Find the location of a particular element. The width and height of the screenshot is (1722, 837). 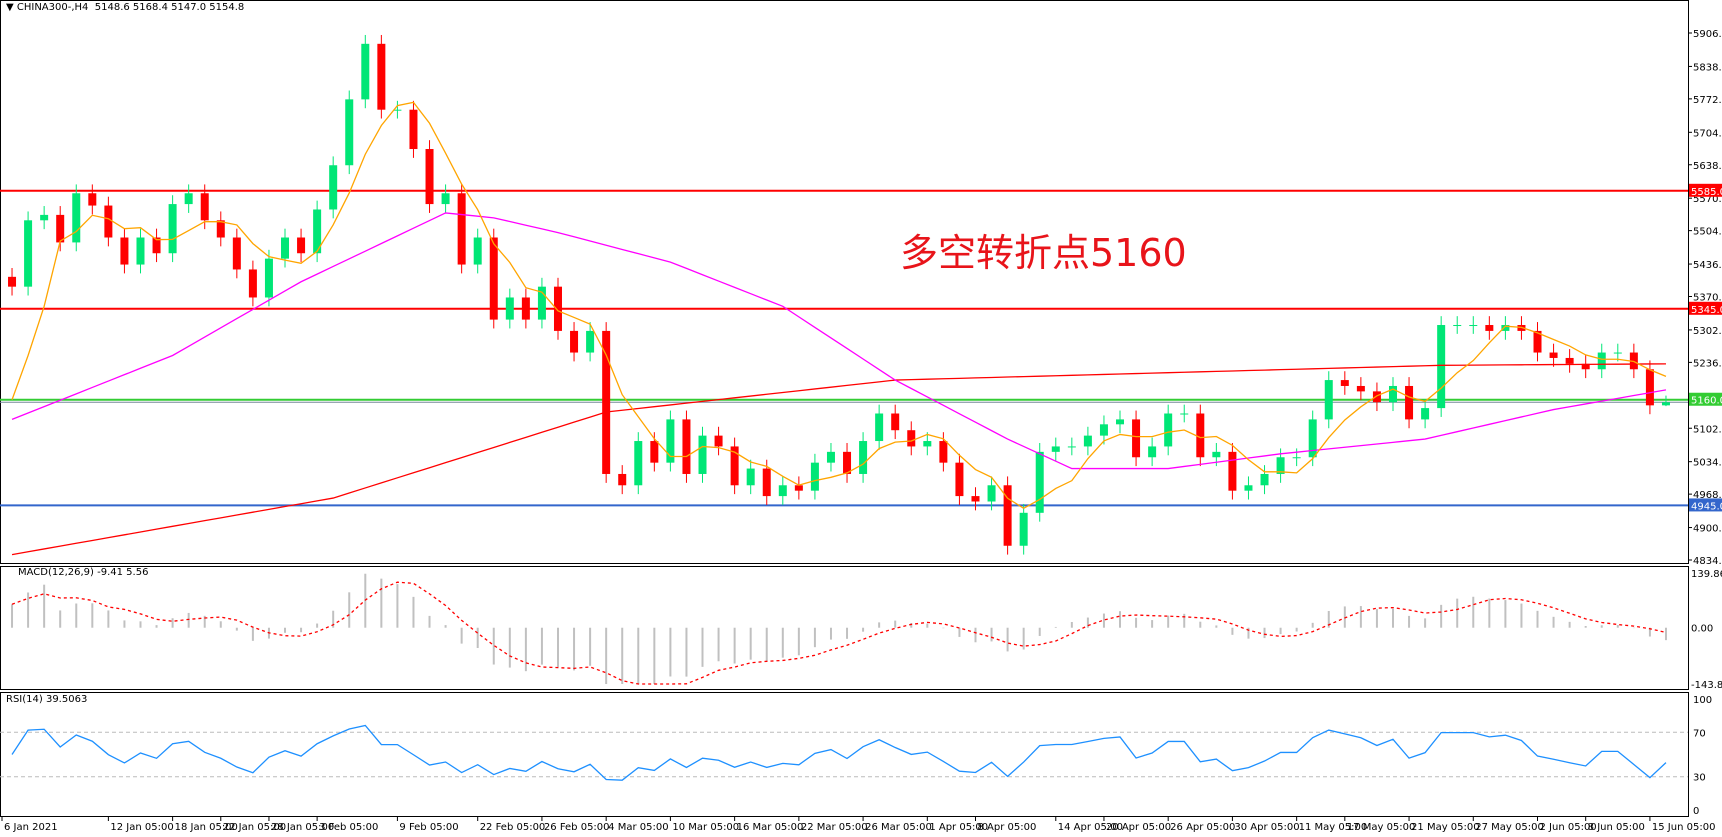

time-tick-label: 8 Apr 05:00 is located at coordinates (1006, 827).